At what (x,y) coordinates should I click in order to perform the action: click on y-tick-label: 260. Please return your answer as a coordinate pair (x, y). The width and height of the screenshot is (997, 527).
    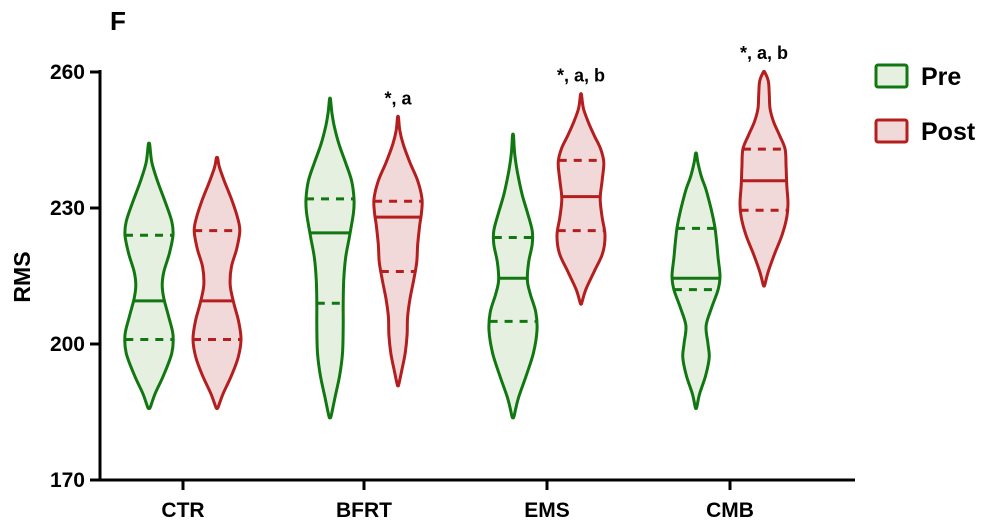
    Looking at the image, I should click on (67, 72).